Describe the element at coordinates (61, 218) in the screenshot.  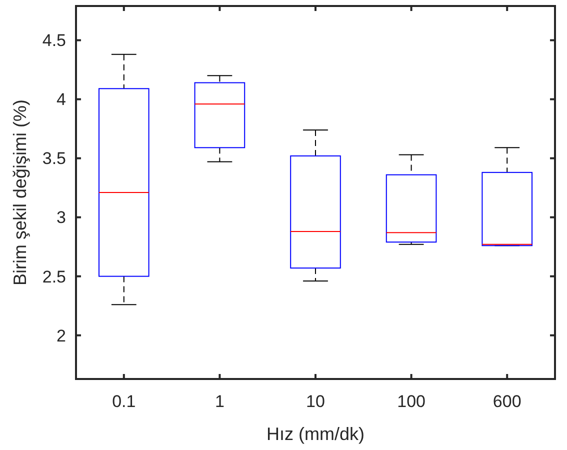
I see `y-tick-label: 3` at that location.